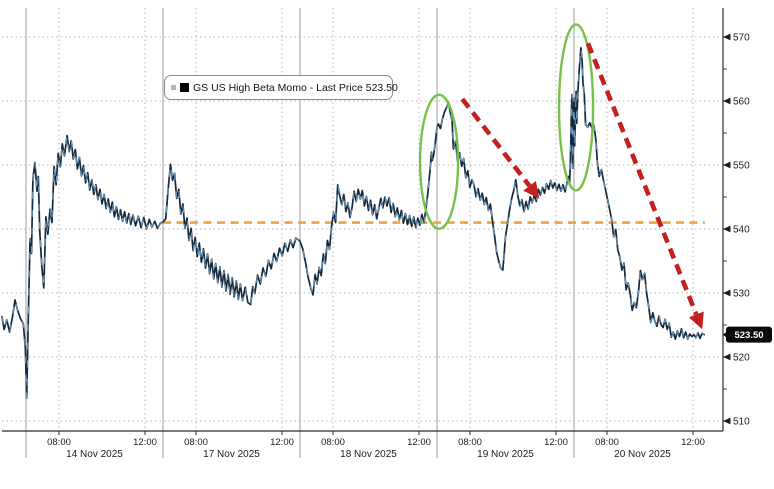  Describe the element at coordinates (642, 454) in the screenshot. I see `x-axis-date-label: 20 Nov 2025` at that location.